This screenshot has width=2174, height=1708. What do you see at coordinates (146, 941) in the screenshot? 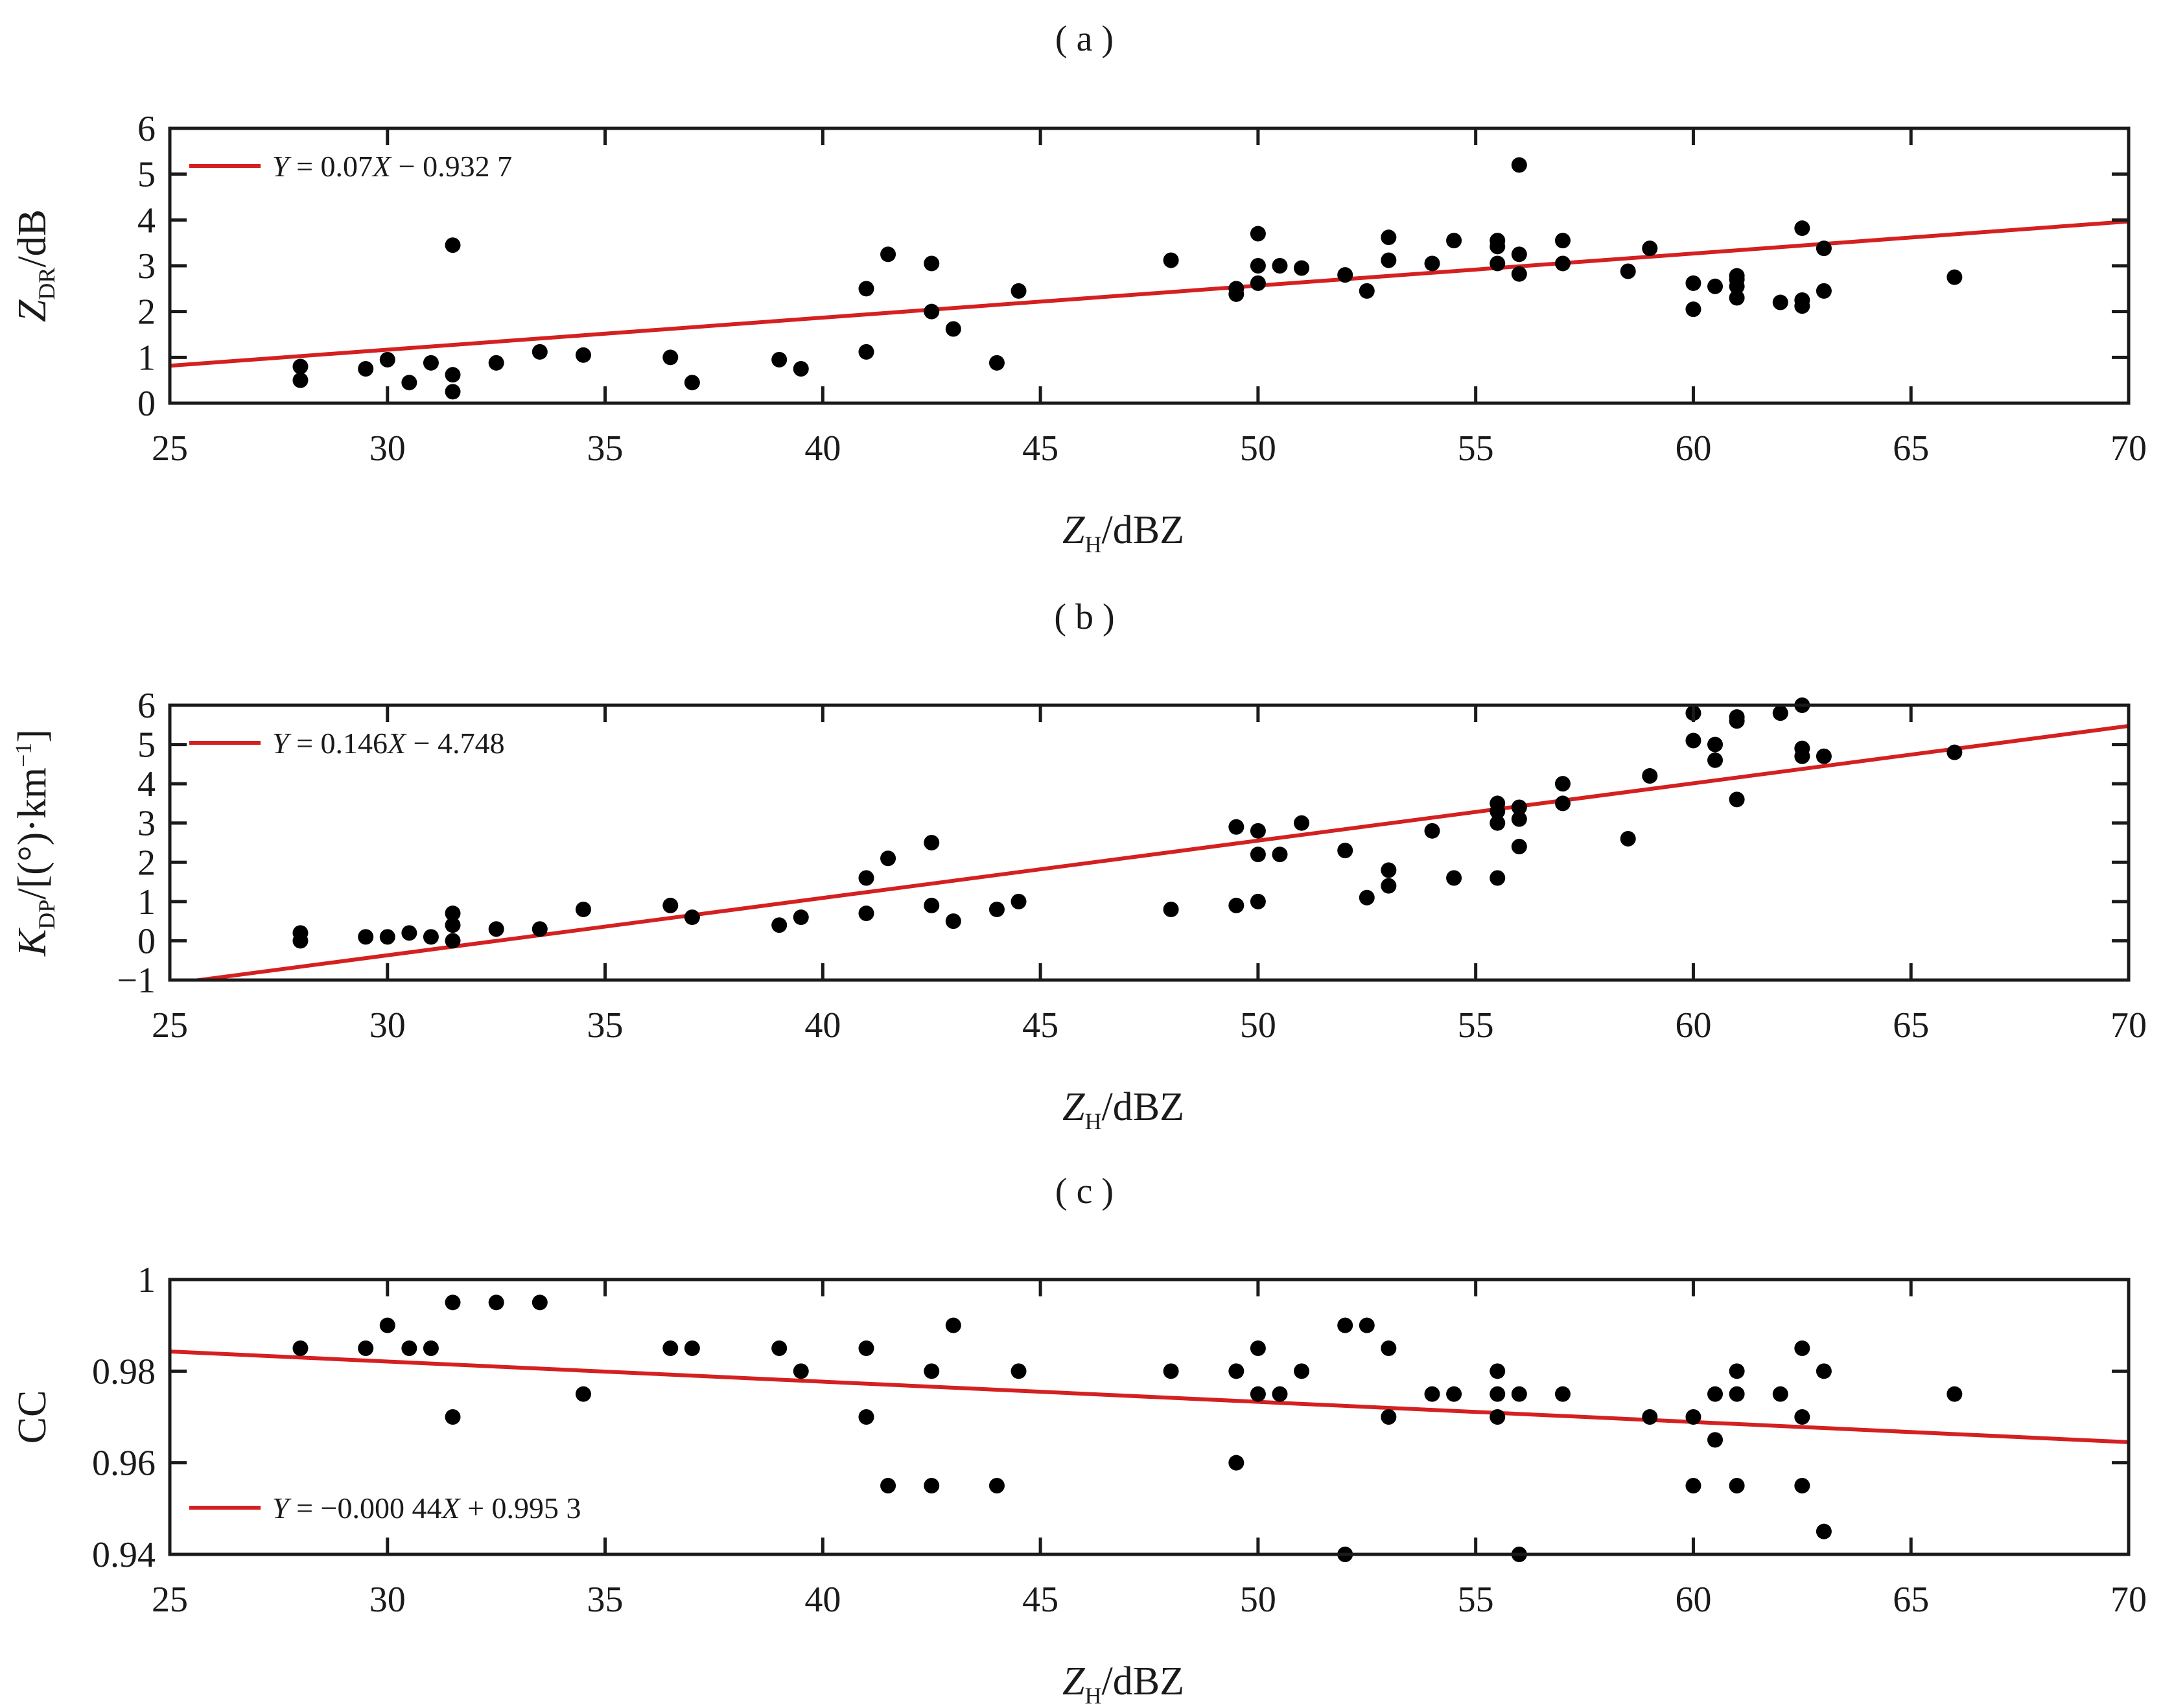
I see `y-tick-label: 0` at bounding box center [146, 941].